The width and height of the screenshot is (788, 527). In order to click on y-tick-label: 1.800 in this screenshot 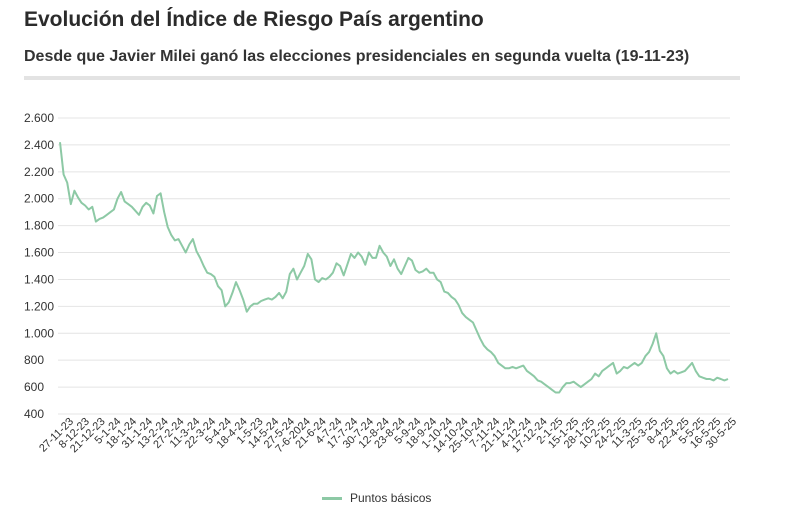, I will do `click(39, 226)`.